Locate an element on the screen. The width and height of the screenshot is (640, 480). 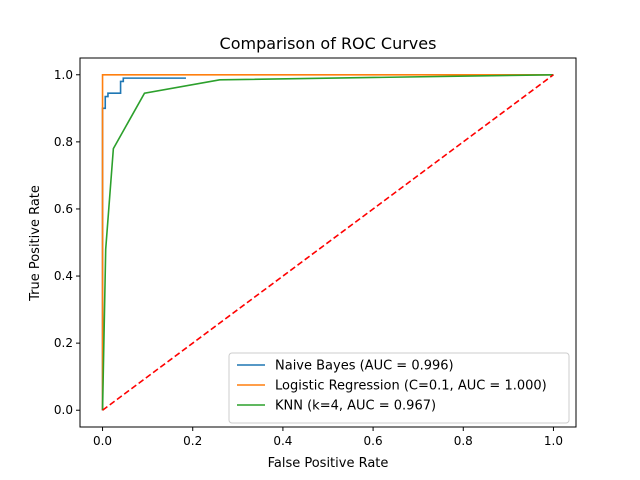
x-tick-label: 0.8 is located at coordinates (463, 441).